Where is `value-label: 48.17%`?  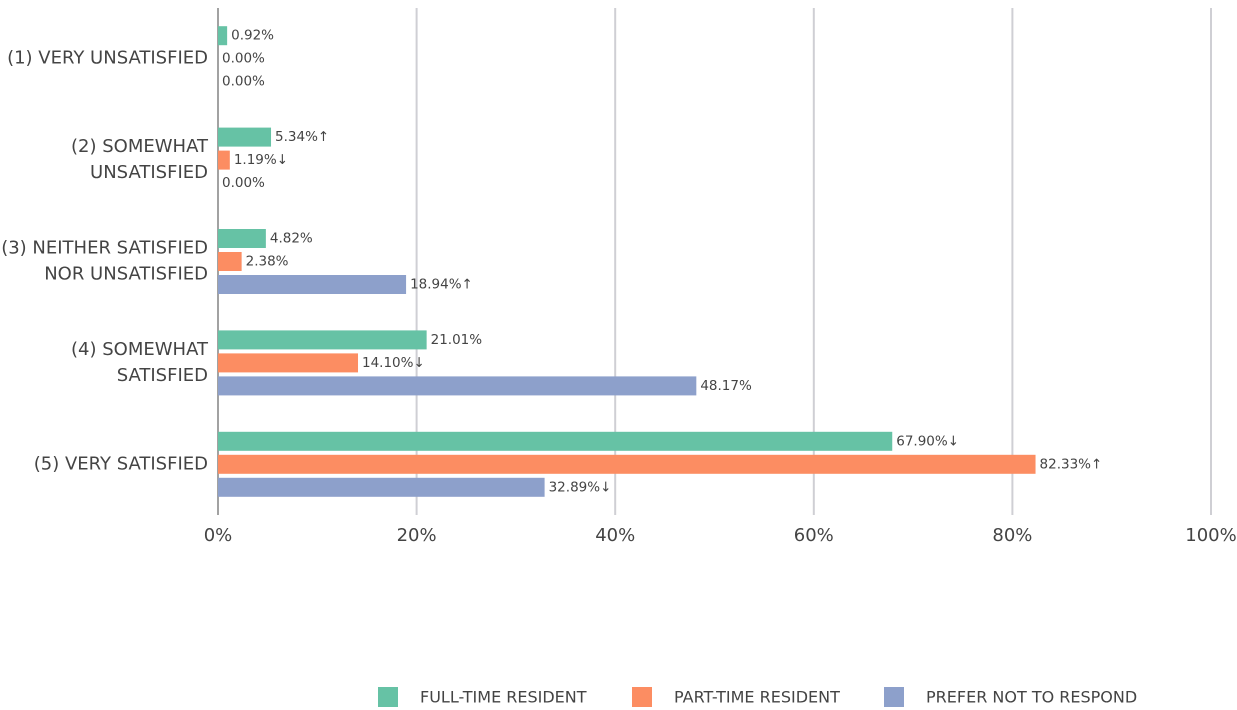
value-label: 48.17% is located at coordinates (726, 386).